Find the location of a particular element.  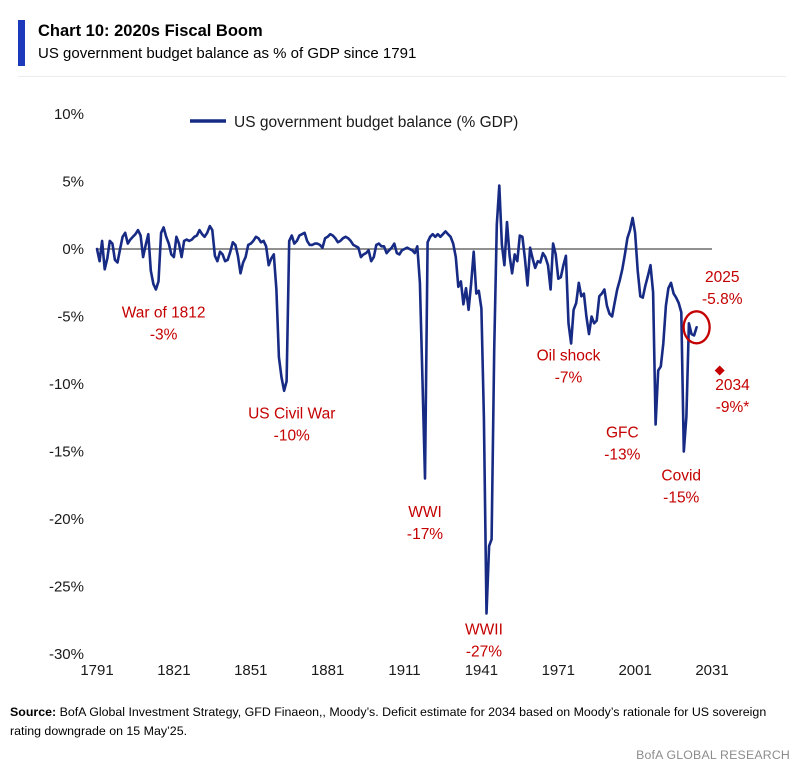

event-annotation: -27% is located at coordinates (484, 652).